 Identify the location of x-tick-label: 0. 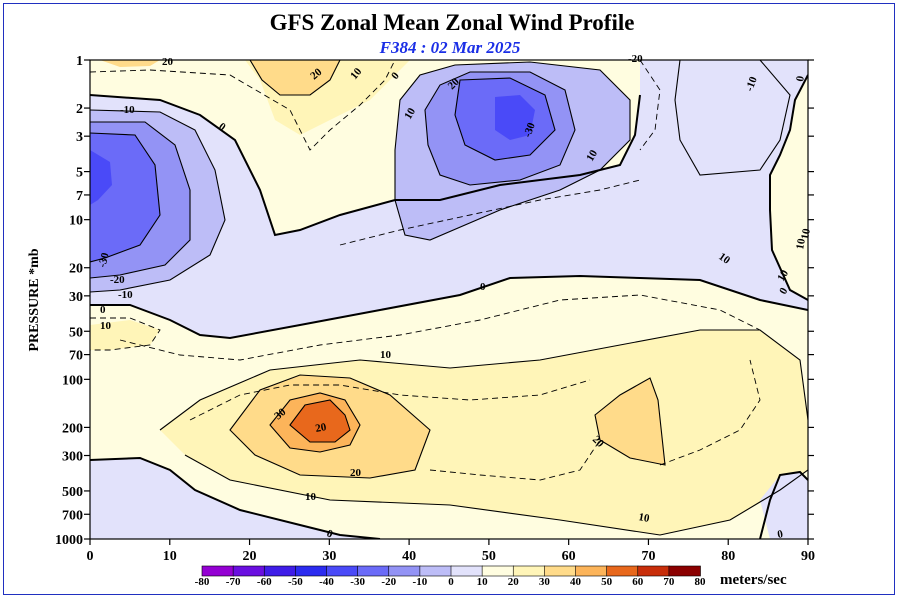
(90, 556).